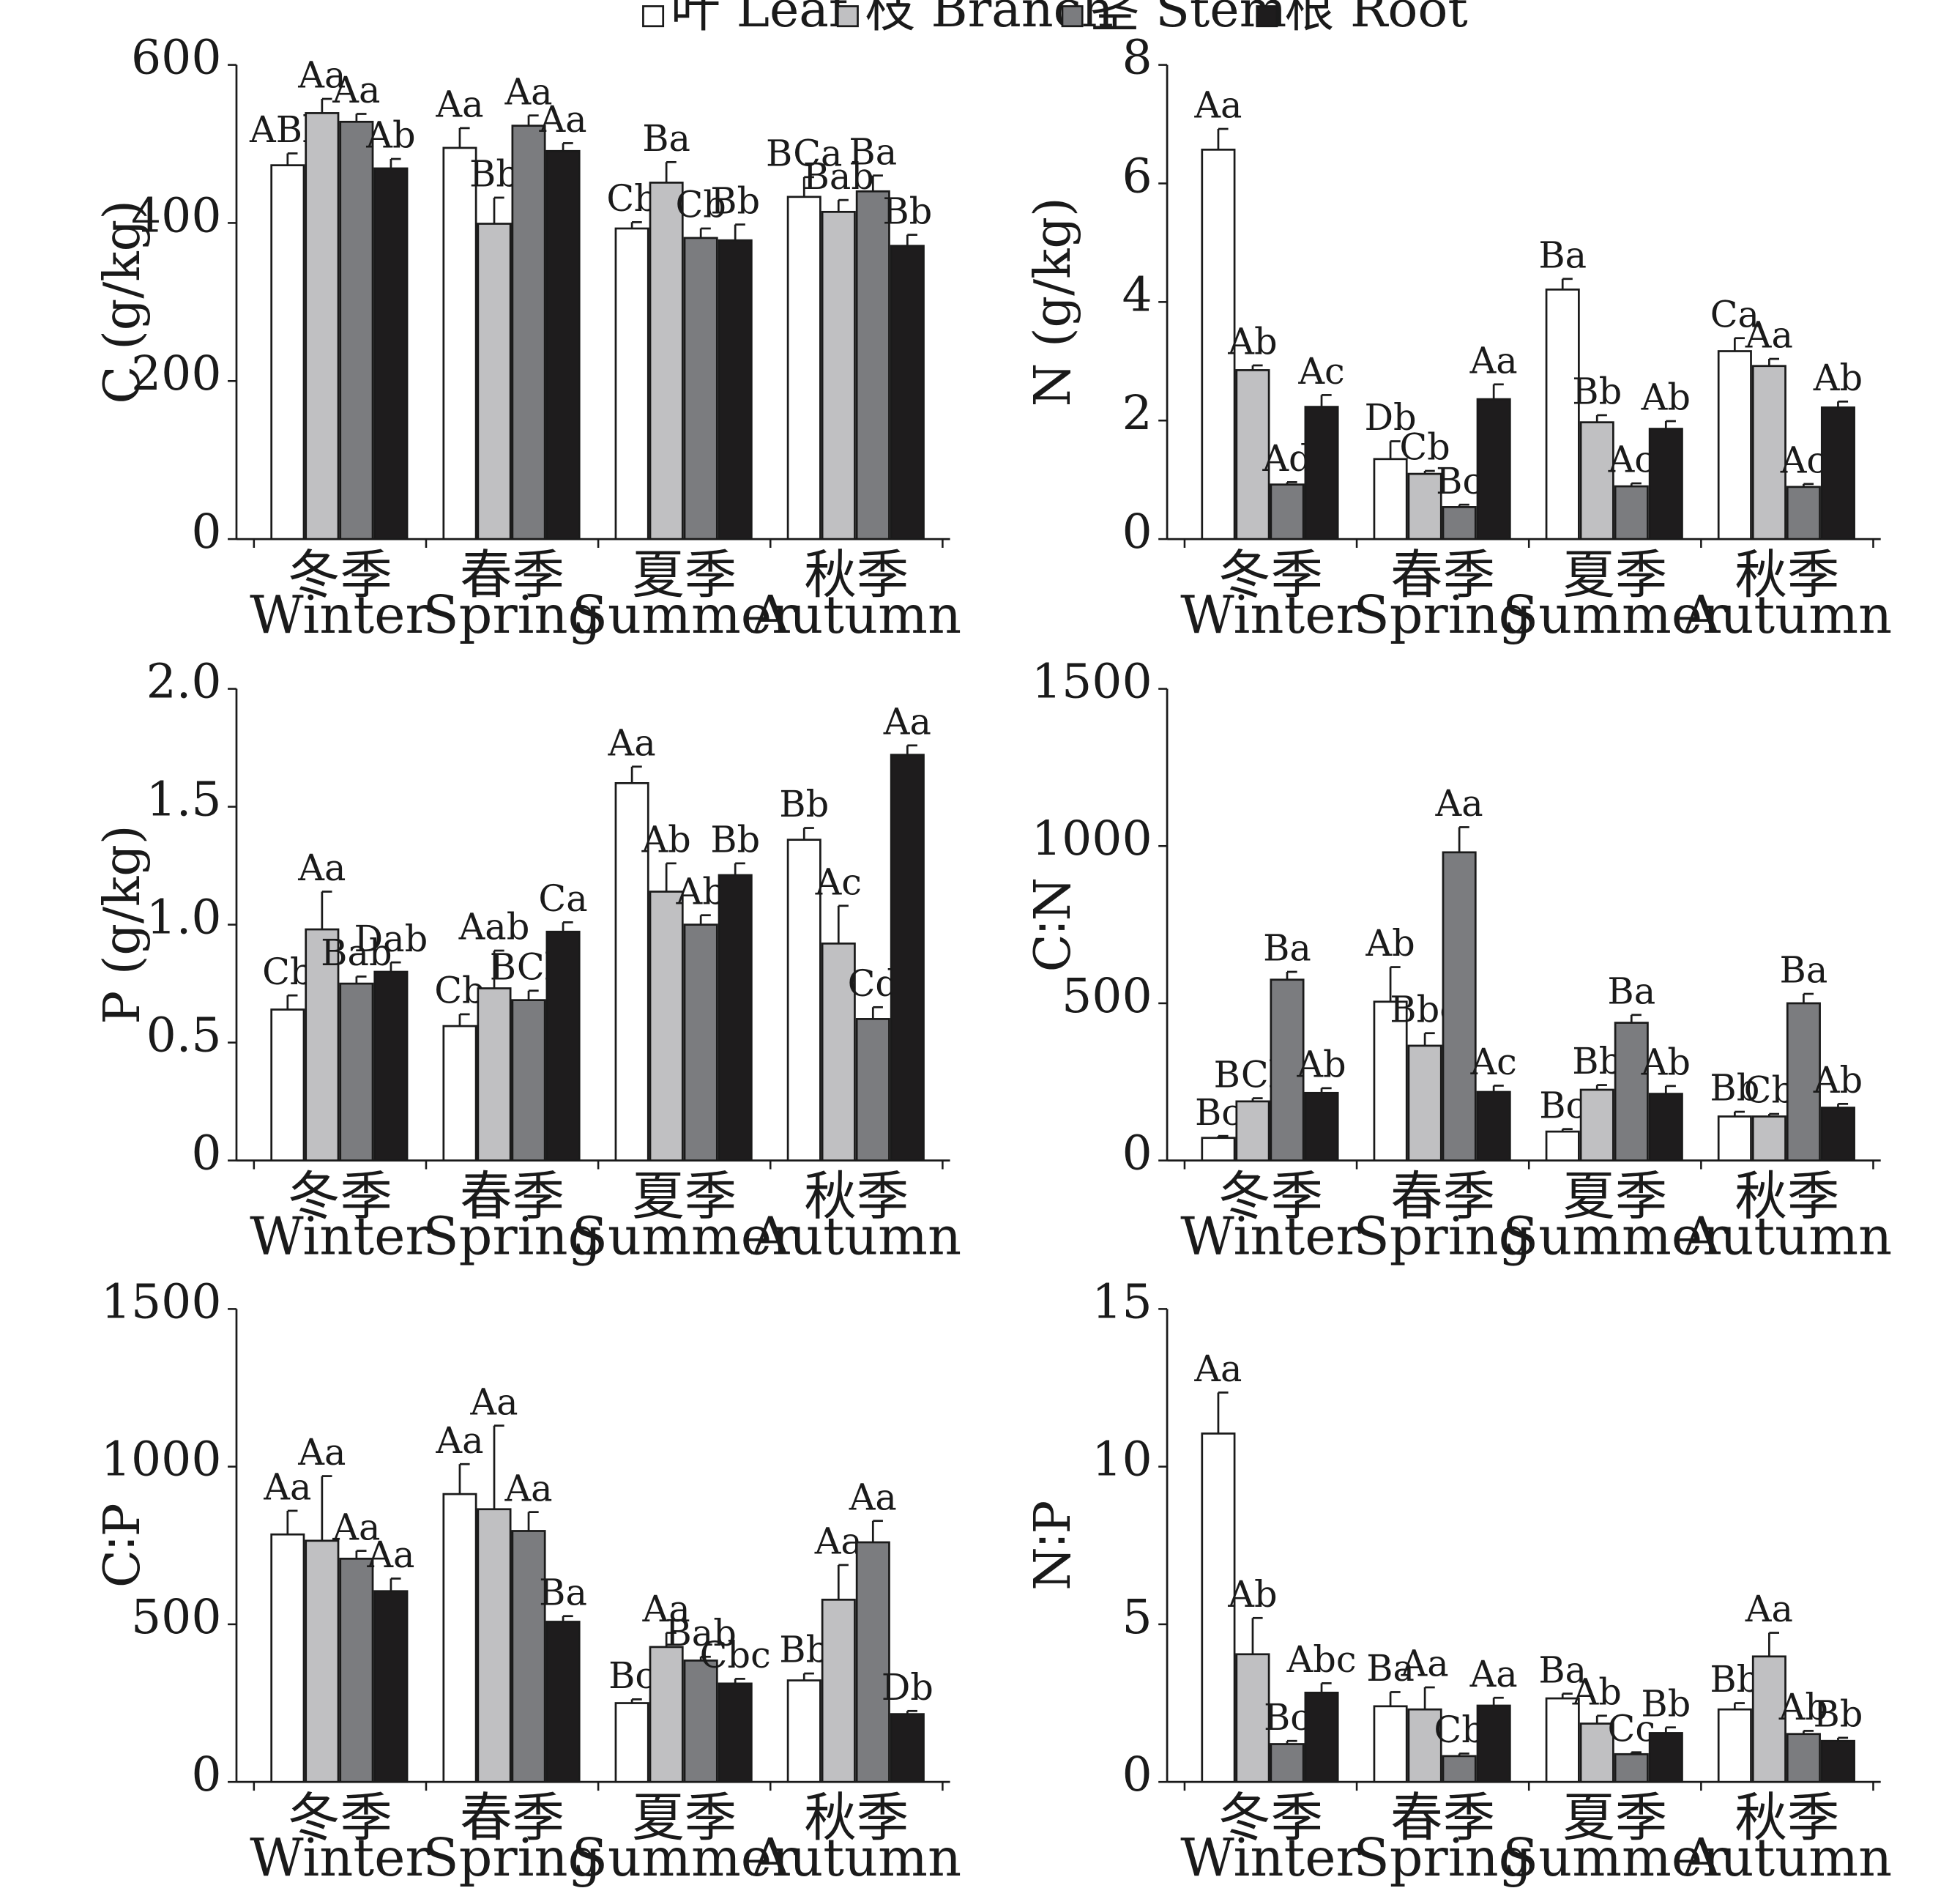 Image resolution: width=1960 pixels, height=1888 pixels. What do you see at coordinates (184, 918) in the screenshot?
I see `y-tick-label: 1.0` at bounding box center [184, 918].